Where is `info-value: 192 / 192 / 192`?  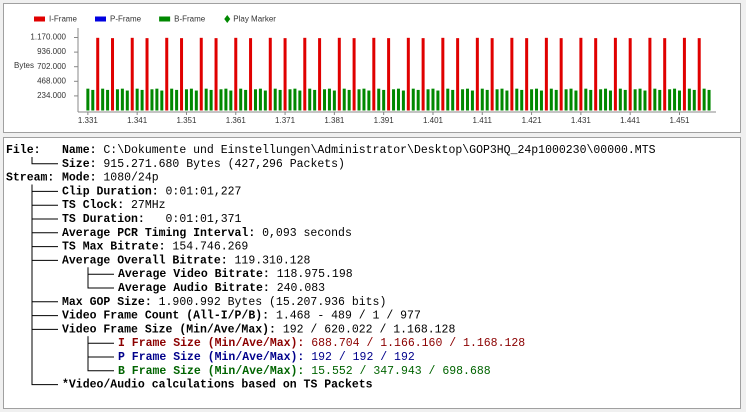
info-value: 192 / 192 / 192 is located at coordinates (363, 357).